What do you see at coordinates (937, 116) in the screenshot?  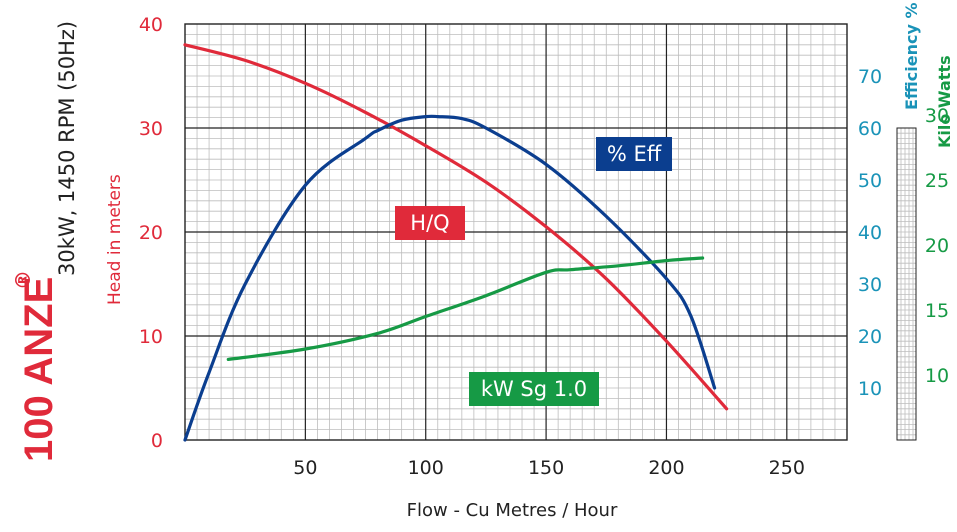 I see `power-tick-label: 30` at bounding box center [937, 116].